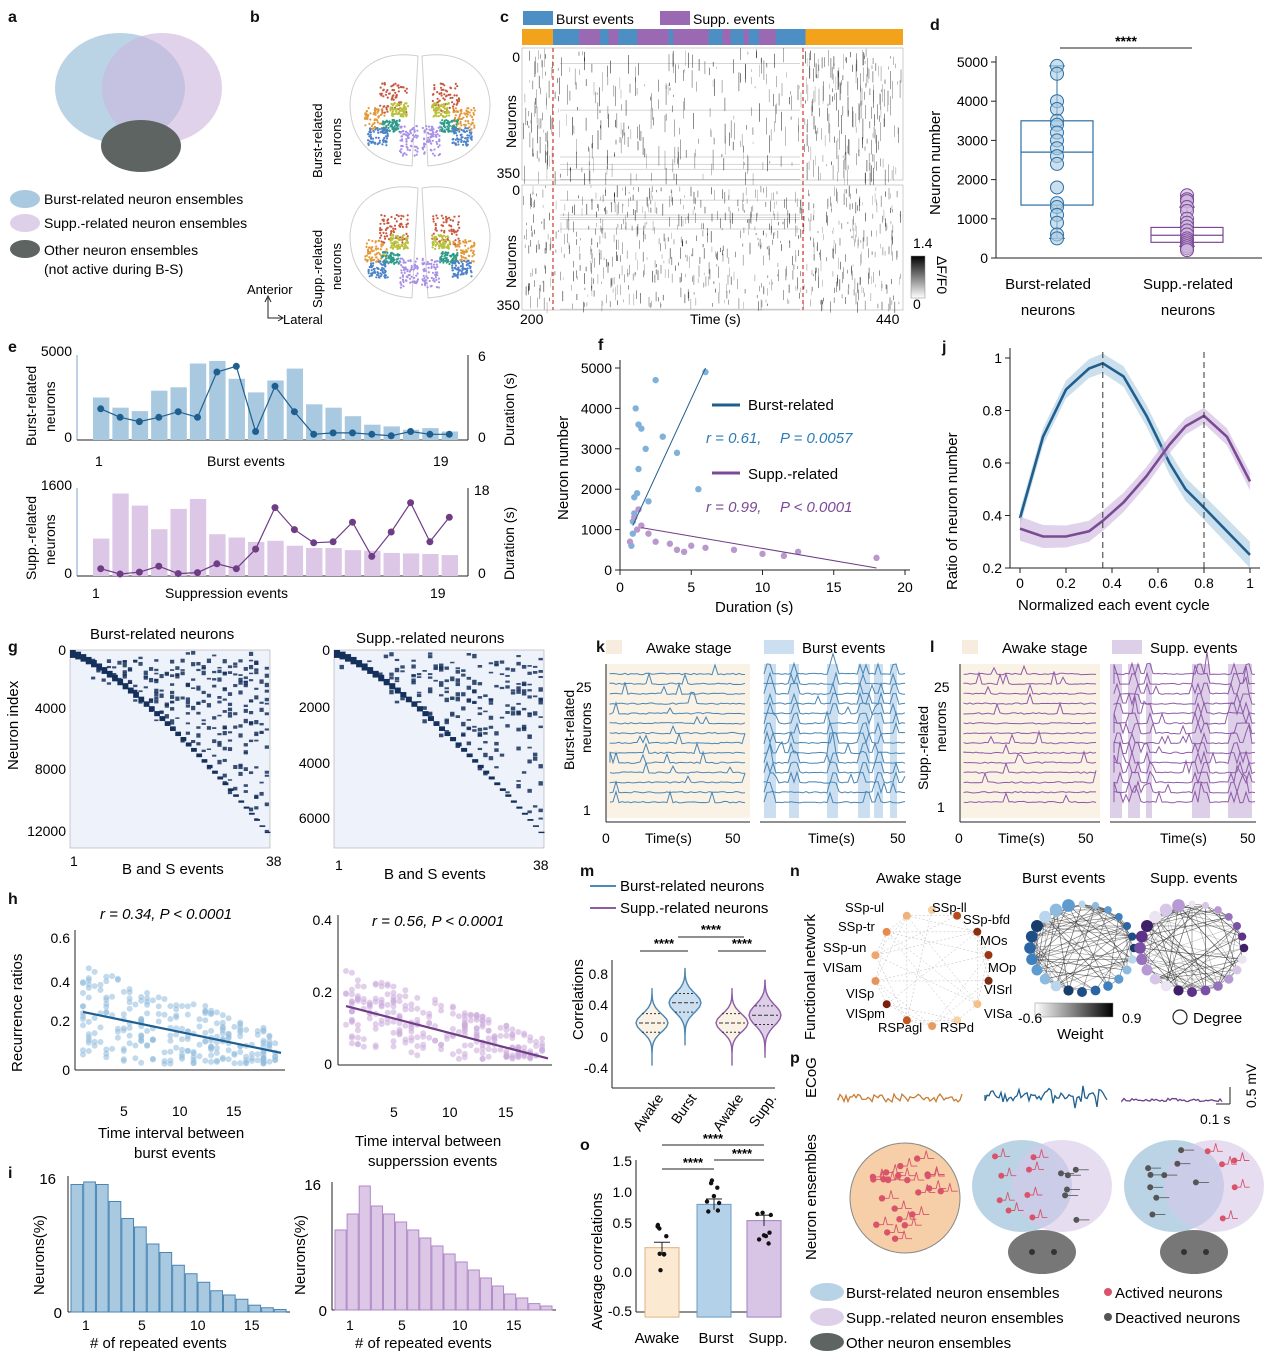 The width and height of the screenshot is (1269, 1363). I want to click on n-degree-legend-circle, so click(1180, 1017).